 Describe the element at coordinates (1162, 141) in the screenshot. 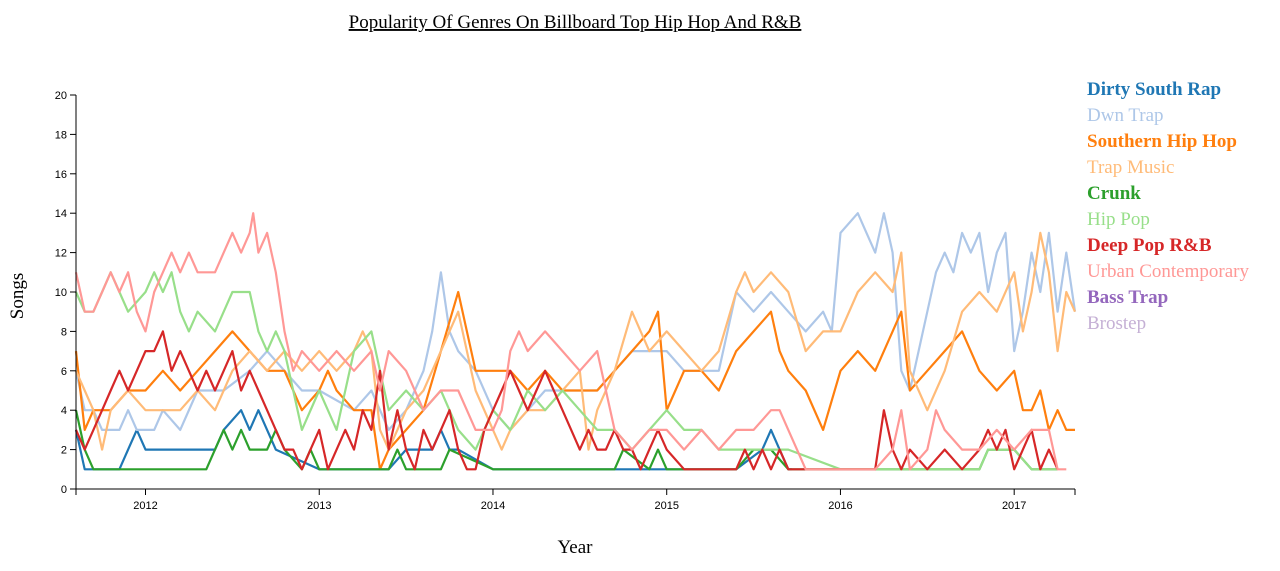

I see `legend-item: Southern Hip Hop` at that location.